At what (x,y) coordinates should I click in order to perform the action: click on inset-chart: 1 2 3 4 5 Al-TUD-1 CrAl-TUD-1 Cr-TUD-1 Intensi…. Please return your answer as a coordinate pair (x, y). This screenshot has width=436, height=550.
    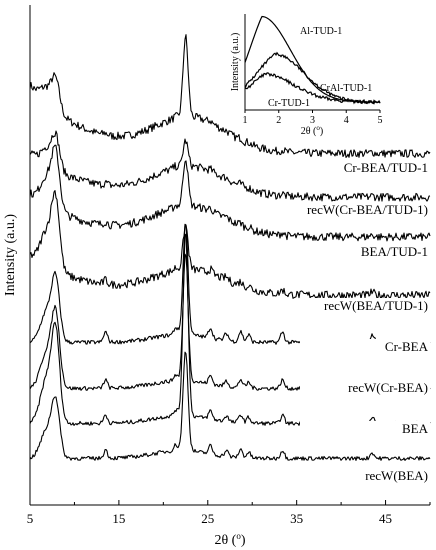
    Looking at the image, I should click on (308, 73).